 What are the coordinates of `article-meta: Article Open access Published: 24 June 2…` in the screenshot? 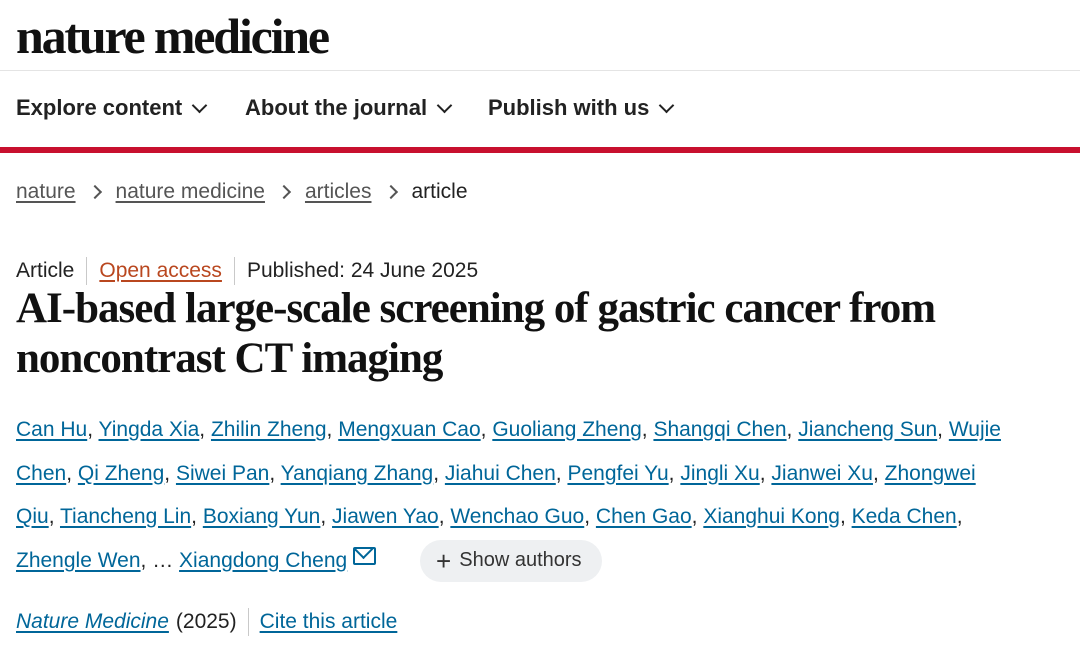 It's located at (247, 271).